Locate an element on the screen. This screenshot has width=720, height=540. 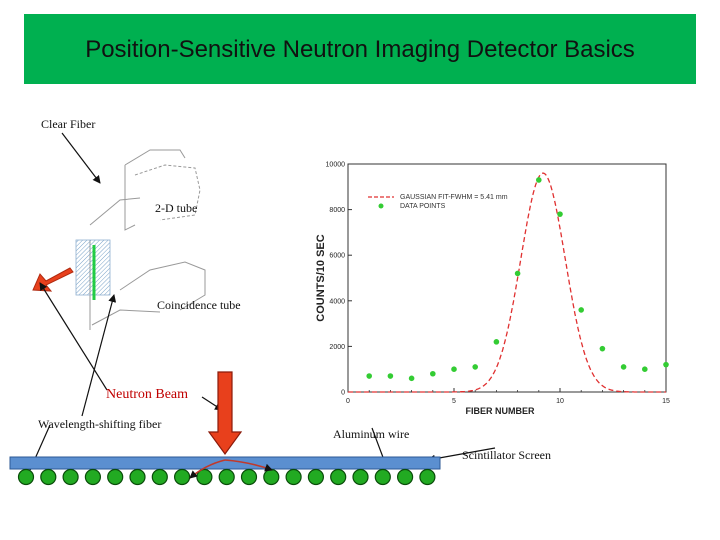
clear-fiber-pointer is located at coordinates (81, 158).